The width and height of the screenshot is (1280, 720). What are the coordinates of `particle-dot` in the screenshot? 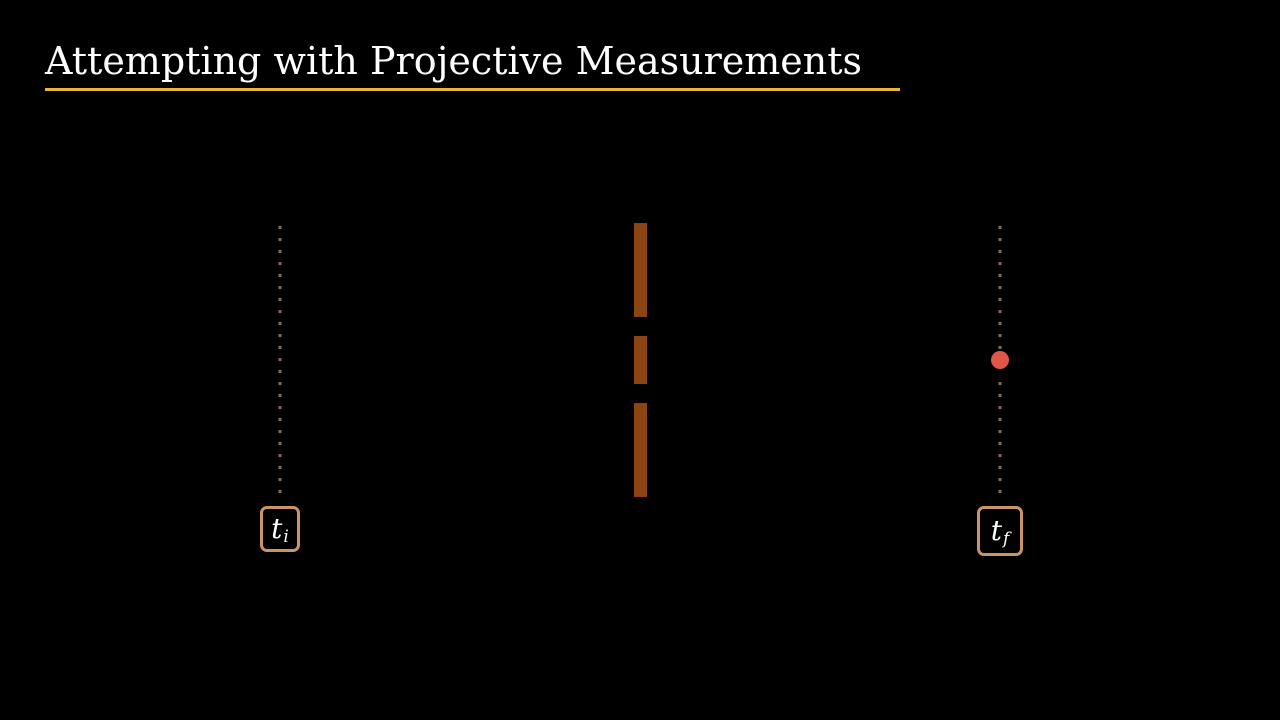 It's located at (1000, 360).